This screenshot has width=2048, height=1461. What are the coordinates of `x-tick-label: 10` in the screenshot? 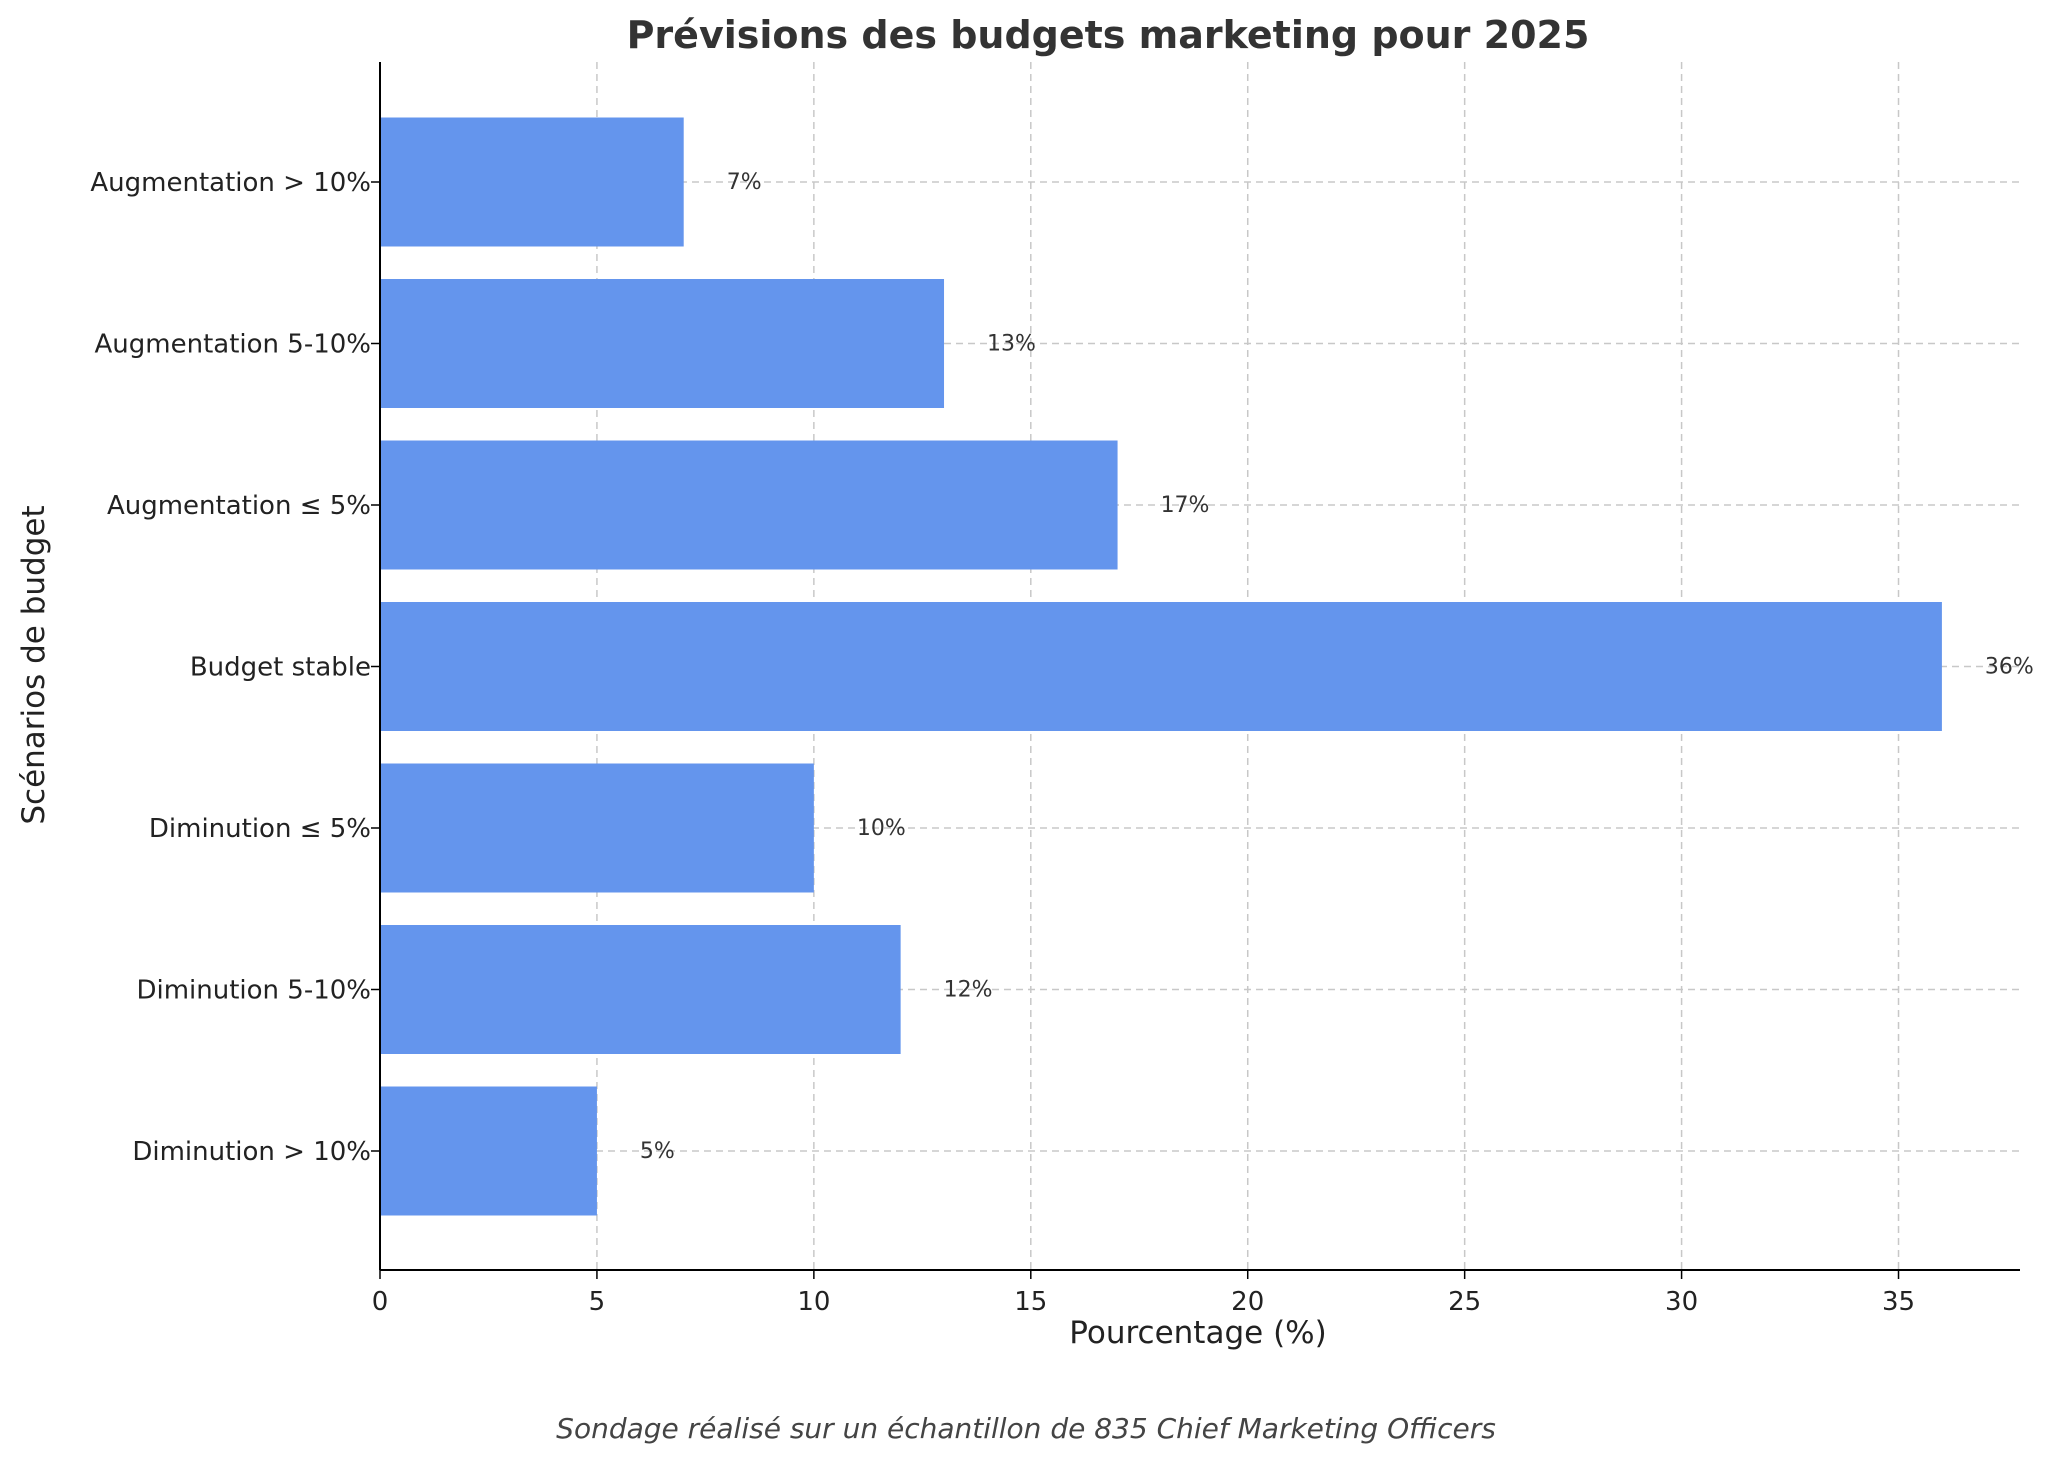 It's located at (813, 1302).